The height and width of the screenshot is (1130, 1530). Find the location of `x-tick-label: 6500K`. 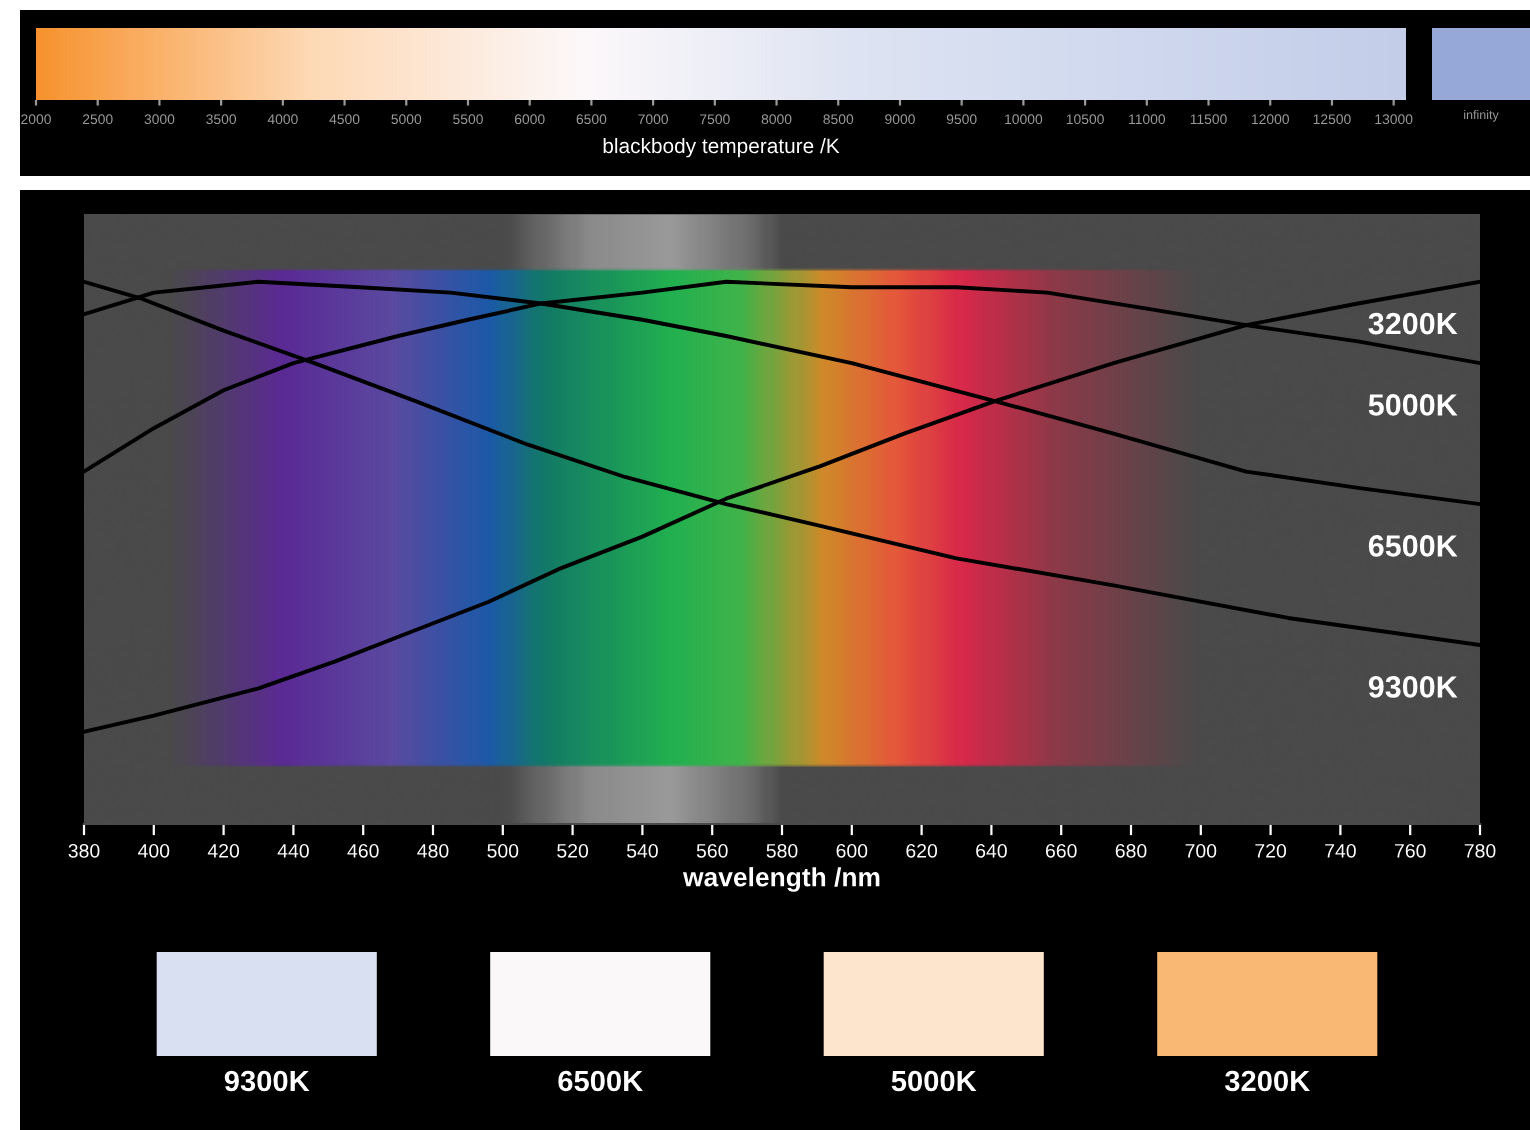

x-tick-label: 6500K is located at coordinates (600, 1081).